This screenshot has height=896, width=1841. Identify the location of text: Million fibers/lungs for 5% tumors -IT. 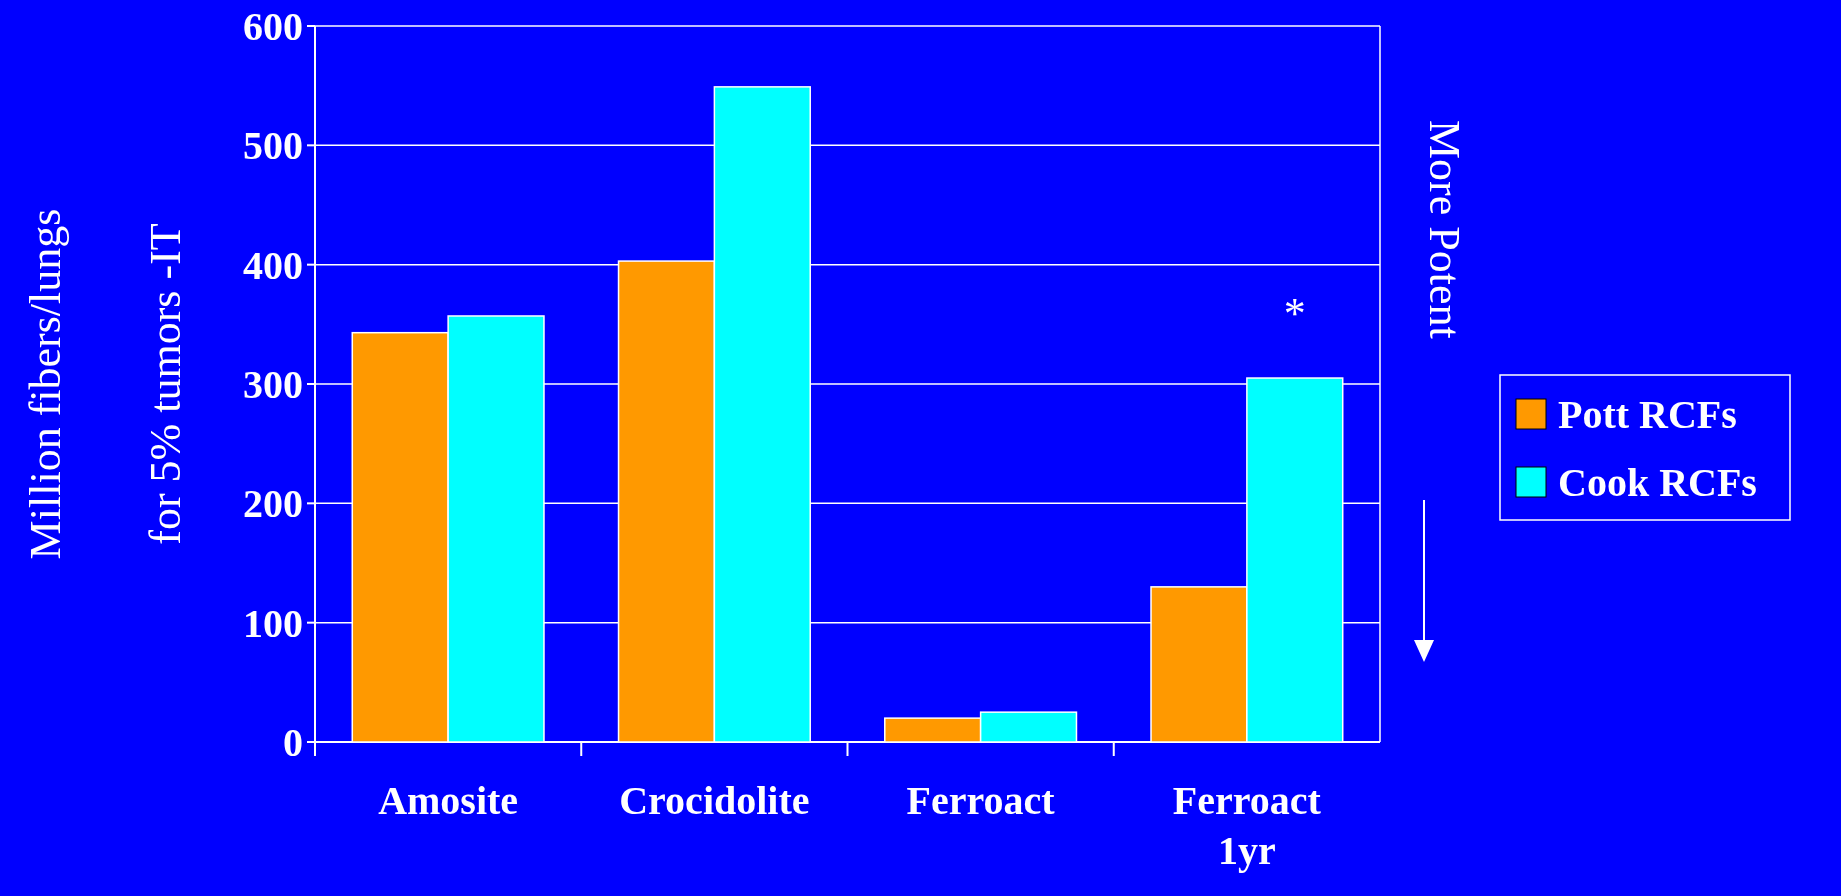
(105, 384).